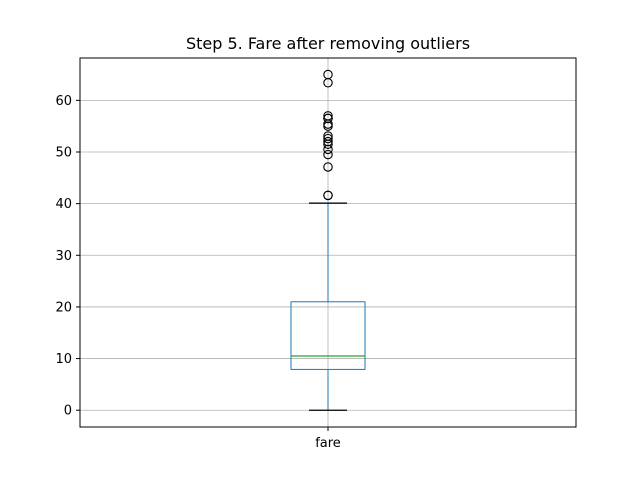 This screenshot has height=480, width=640. What do you see at coordinates (63, 101) in the screenshot?
I see `y-tick-label: 60` at bounding box center [63, 101].